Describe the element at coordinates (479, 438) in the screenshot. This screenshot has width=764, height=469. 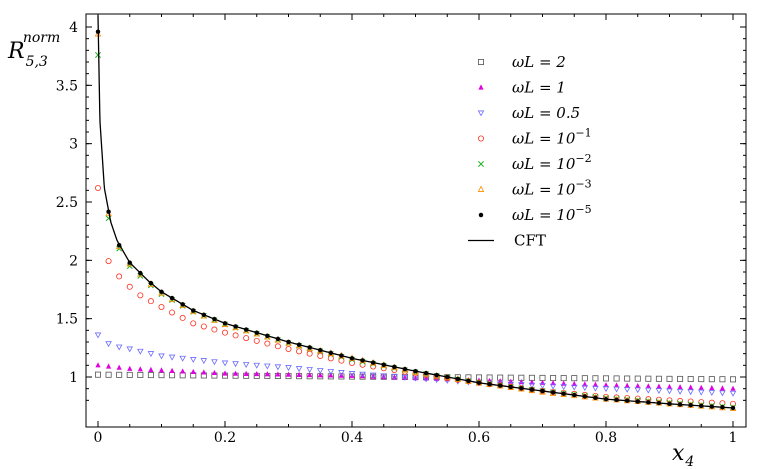
I see `x-tick-label: 0.6` at that location.